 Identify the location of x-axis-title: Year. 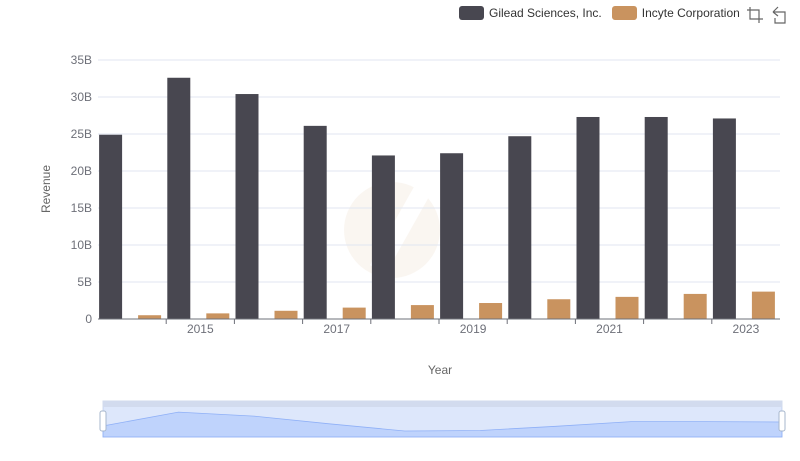
(440, 370).